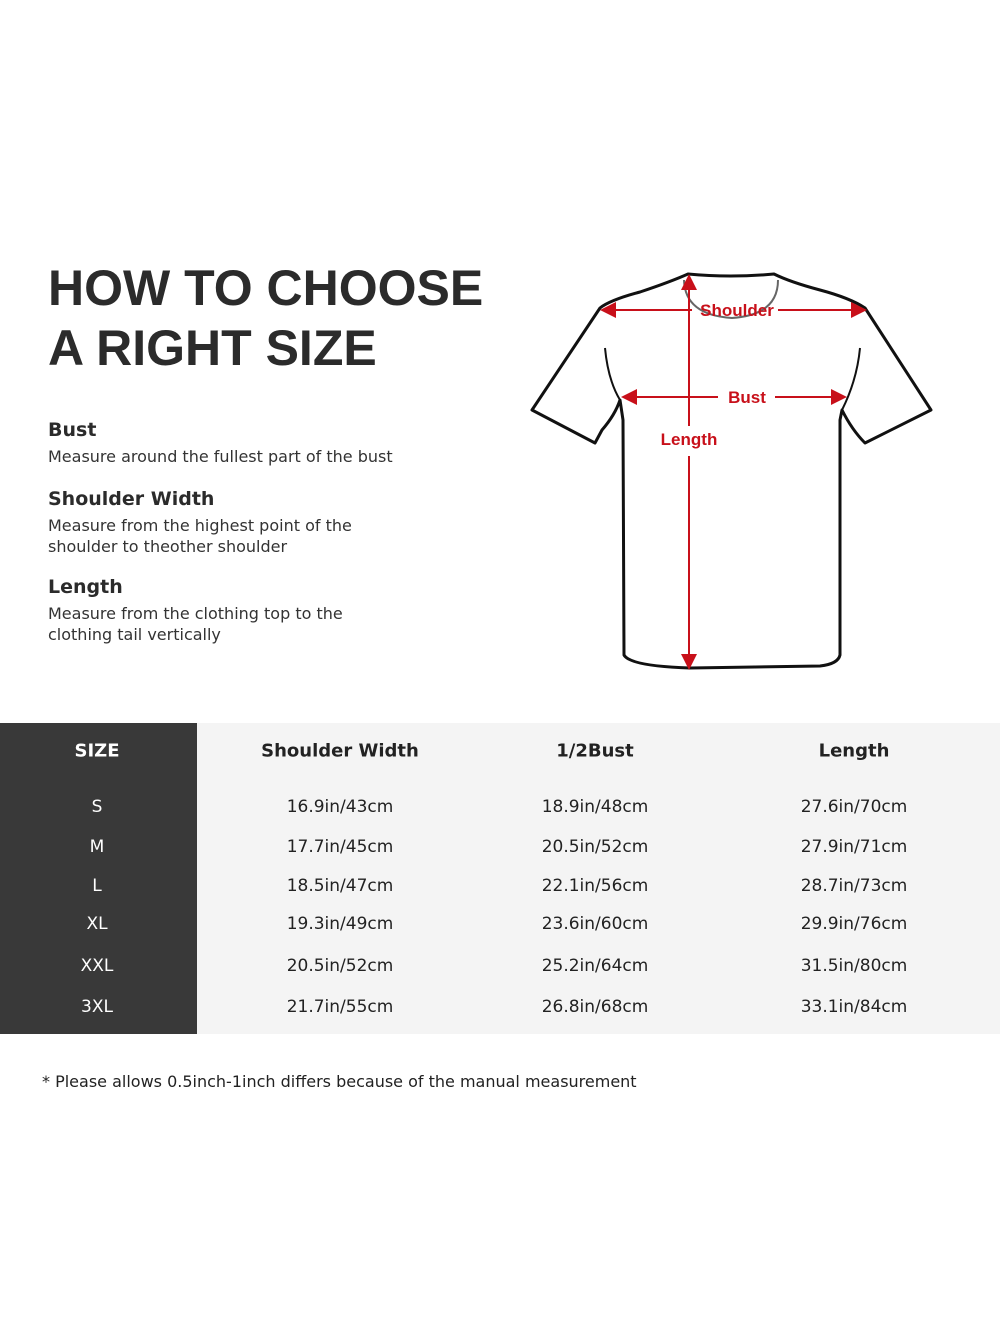 The height and width of the screenshot is (1333, 1000). What do you see at coordinates (595, 966) in the screenshot?
I see `table-cell: 25.2in/64cm` at bounding box center [595, 966].